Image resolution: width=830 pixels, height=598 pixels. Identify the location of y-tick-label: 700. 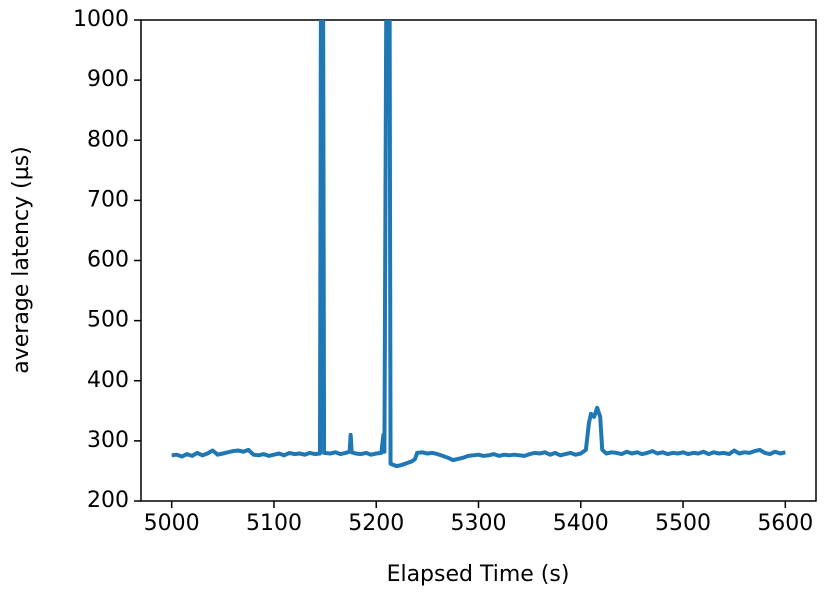
(108, 199).